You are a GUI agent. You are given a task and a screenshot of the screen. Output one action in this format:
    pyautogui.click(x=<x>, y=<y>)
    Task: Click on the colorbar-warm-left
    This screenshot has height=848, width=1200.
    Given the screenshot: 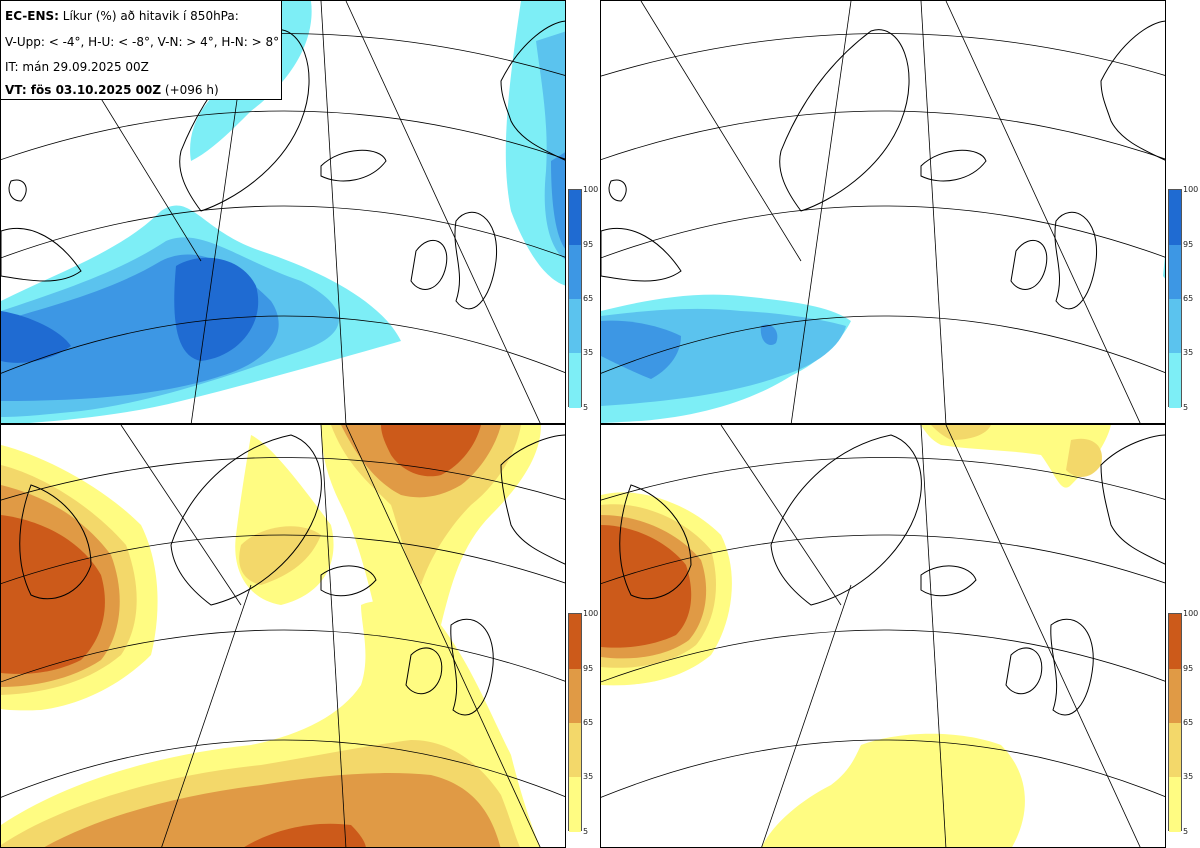 What is the action you would take?
    pyautogui.click(x=575, y=722)
    